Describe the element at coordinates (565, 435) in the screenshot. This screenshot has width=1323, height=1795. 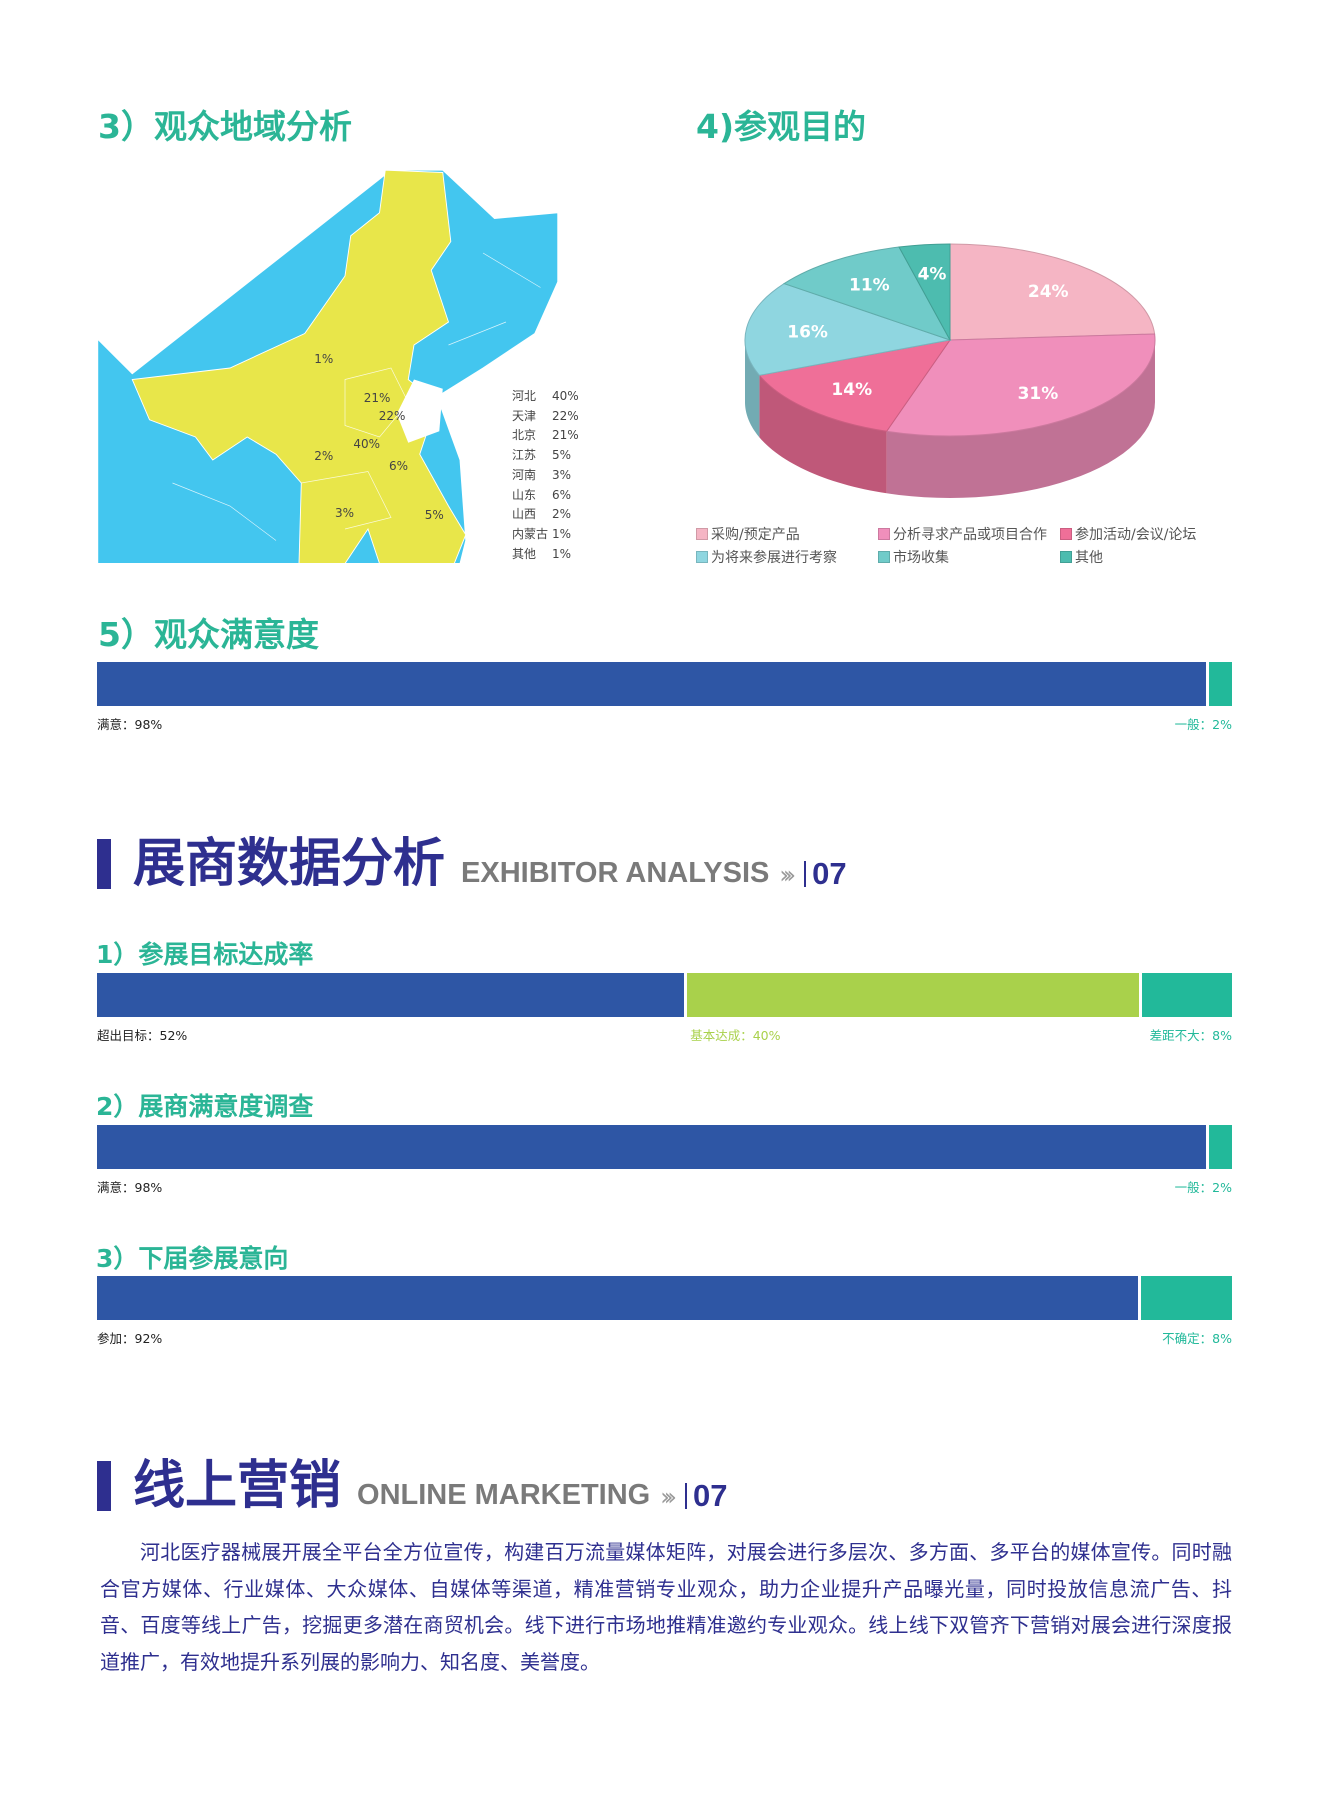
I see `region-value: 21%` at that location.